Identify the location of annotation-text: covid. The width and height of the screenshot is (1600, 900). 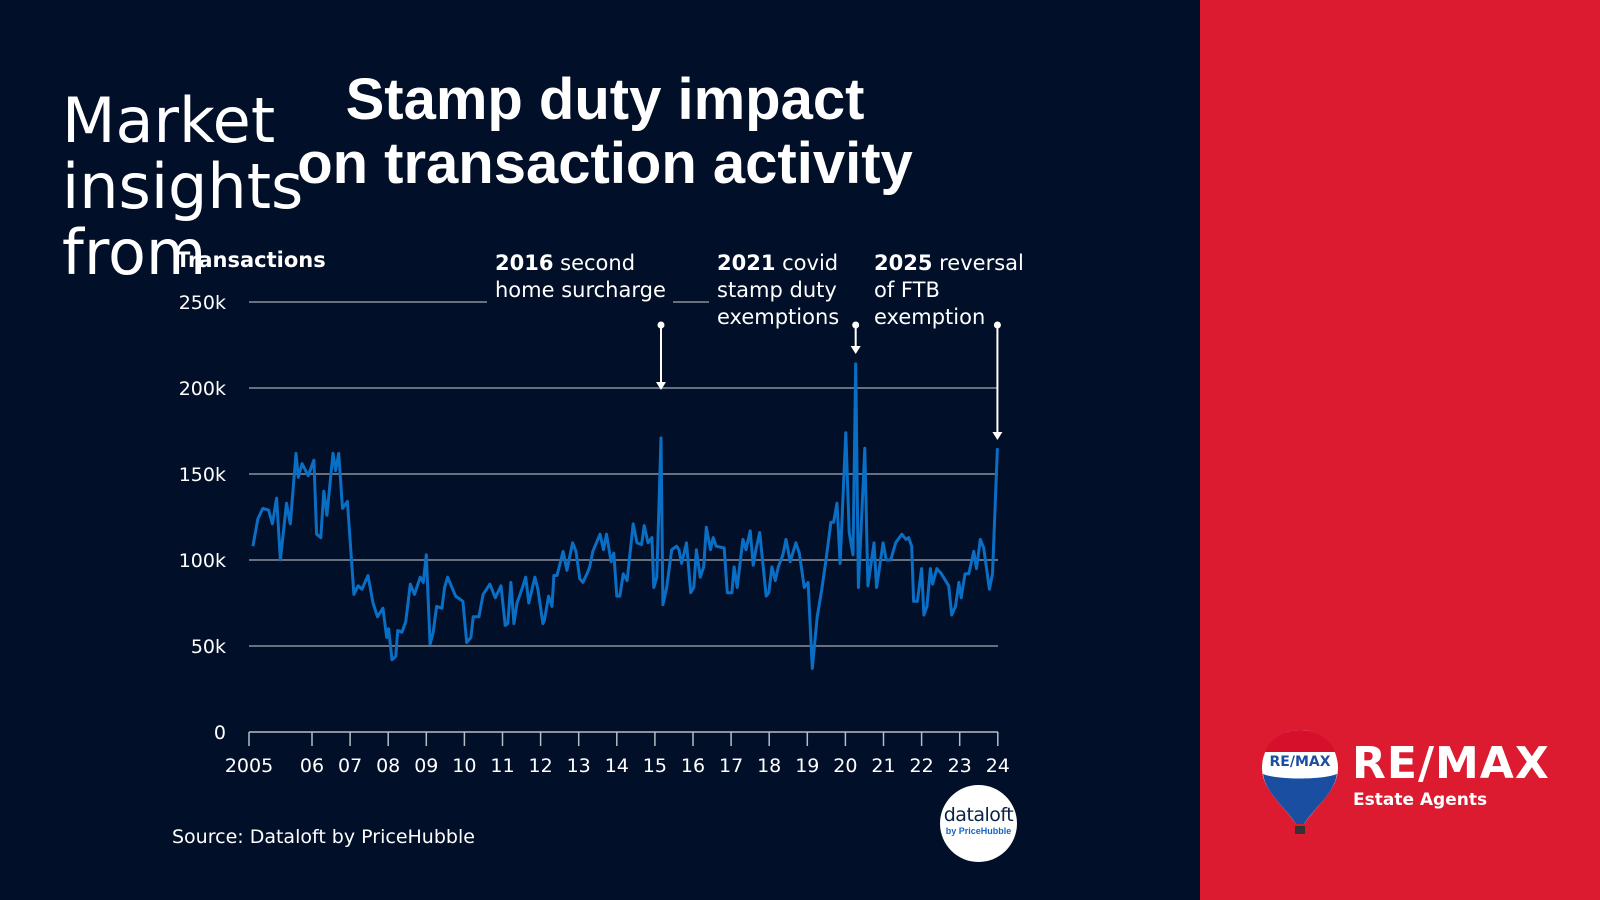
(807, 263).